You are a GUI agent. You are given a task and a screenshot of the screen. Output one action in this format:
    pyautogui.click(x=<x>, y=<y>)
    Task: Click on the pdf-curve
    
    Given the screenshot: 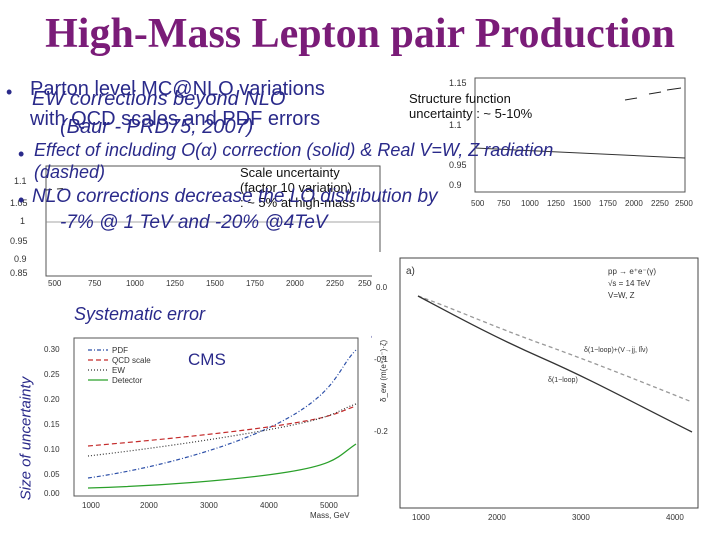 What is the action you would take?
    pyautogui.click(x=222, y=414)
    